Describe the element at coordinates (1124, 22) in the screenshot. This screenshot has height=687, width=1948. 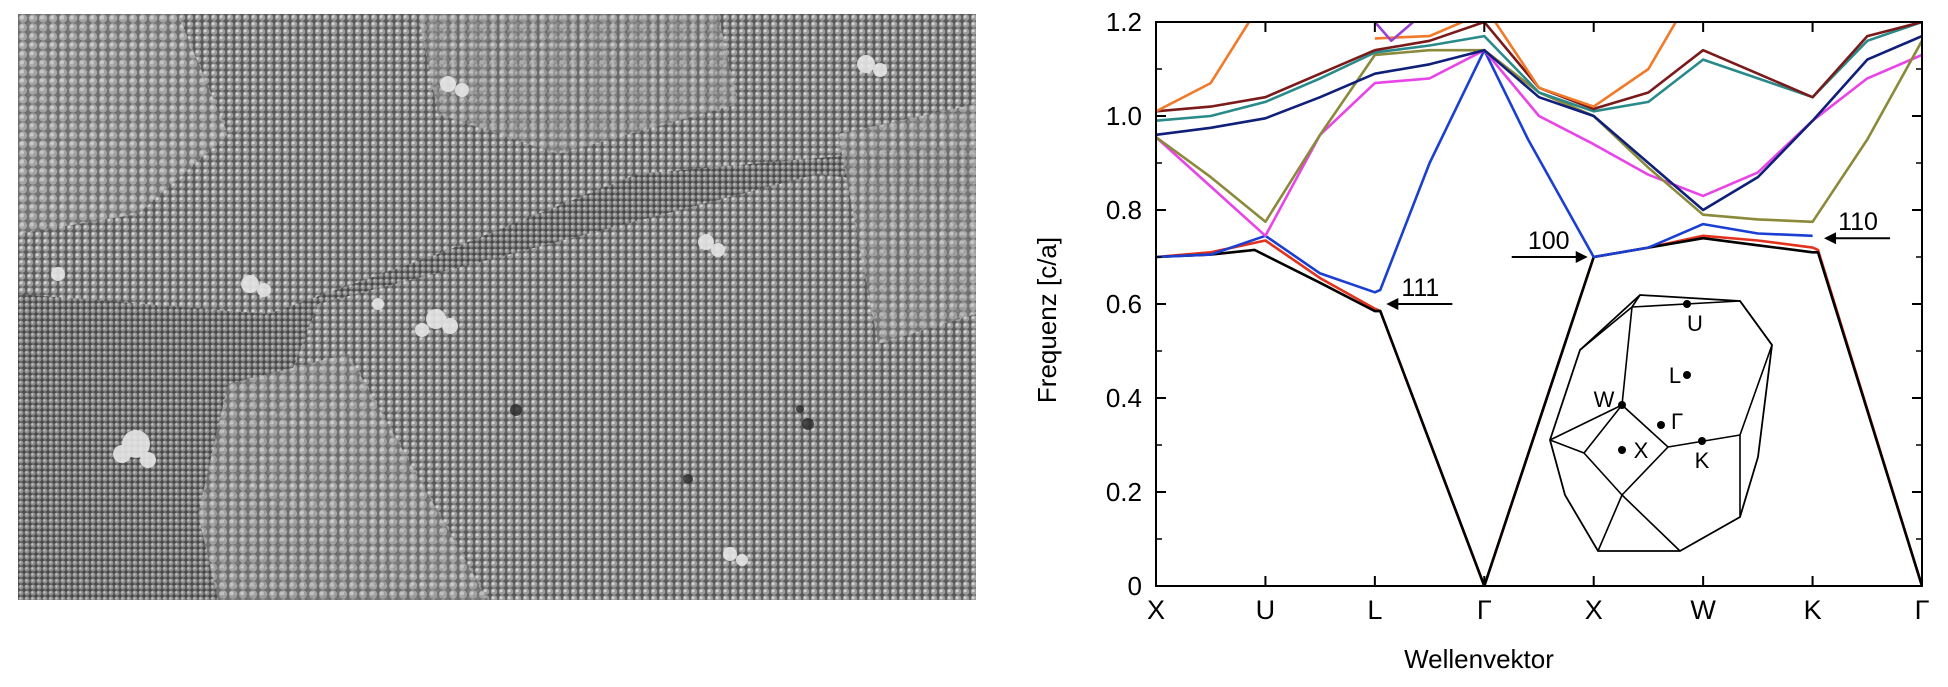
I see `y-tick-label: 1.2` at that location.